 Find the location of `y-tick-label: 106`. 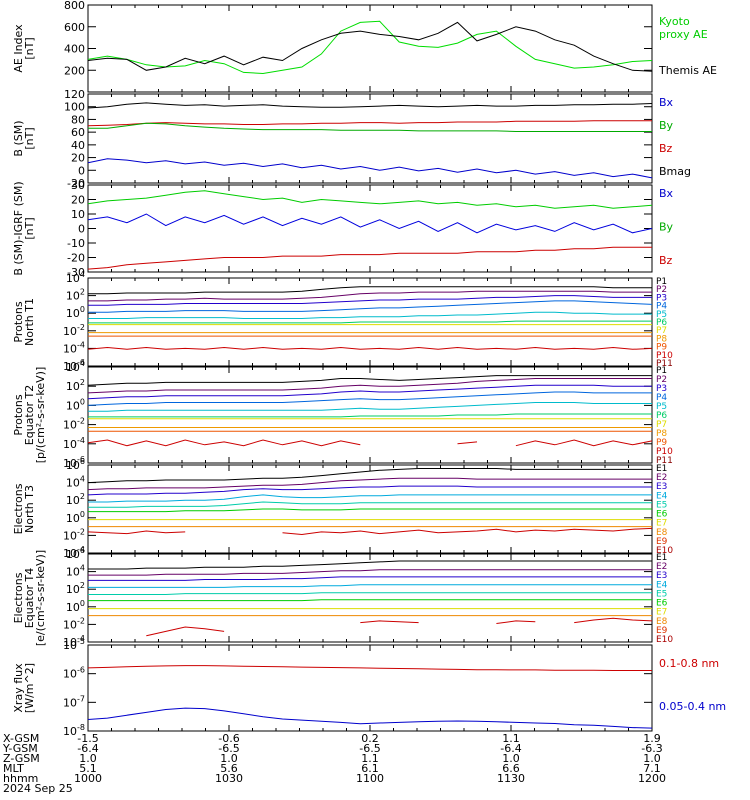

y-tick-label: 106 is located at coordinates (75, 464).